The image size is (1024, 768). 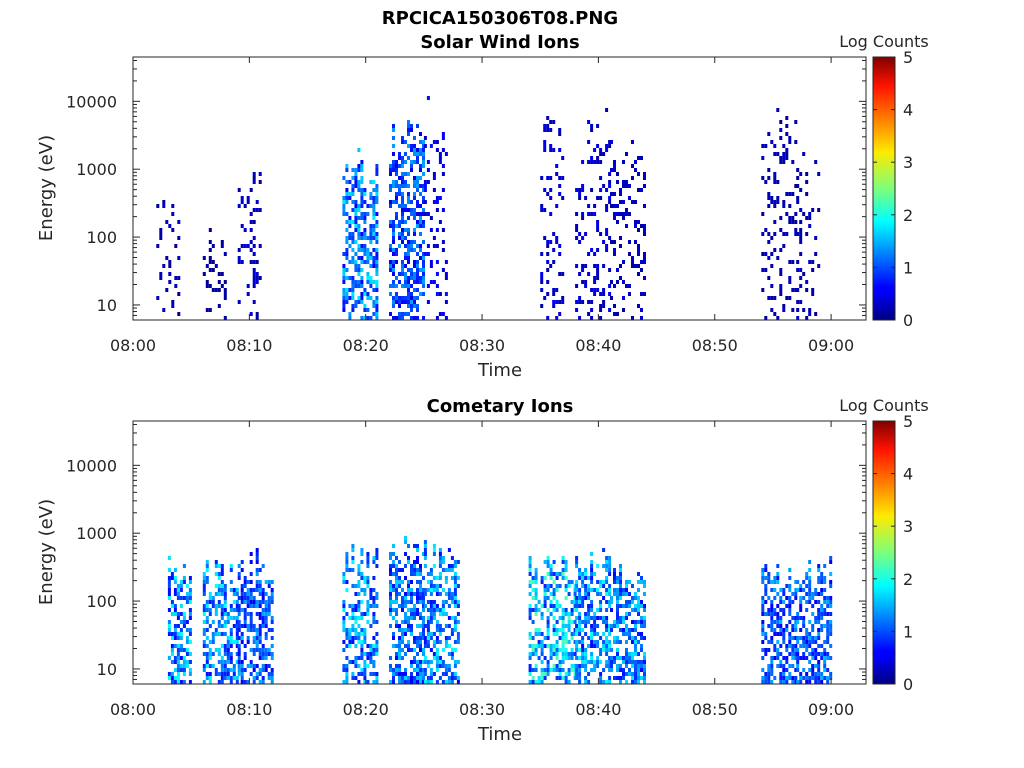 What do you see at coordinates (499, 42) in the screenshot?
I see `panel-title: Solar Wind Ions` at bounding box center [499, 42].